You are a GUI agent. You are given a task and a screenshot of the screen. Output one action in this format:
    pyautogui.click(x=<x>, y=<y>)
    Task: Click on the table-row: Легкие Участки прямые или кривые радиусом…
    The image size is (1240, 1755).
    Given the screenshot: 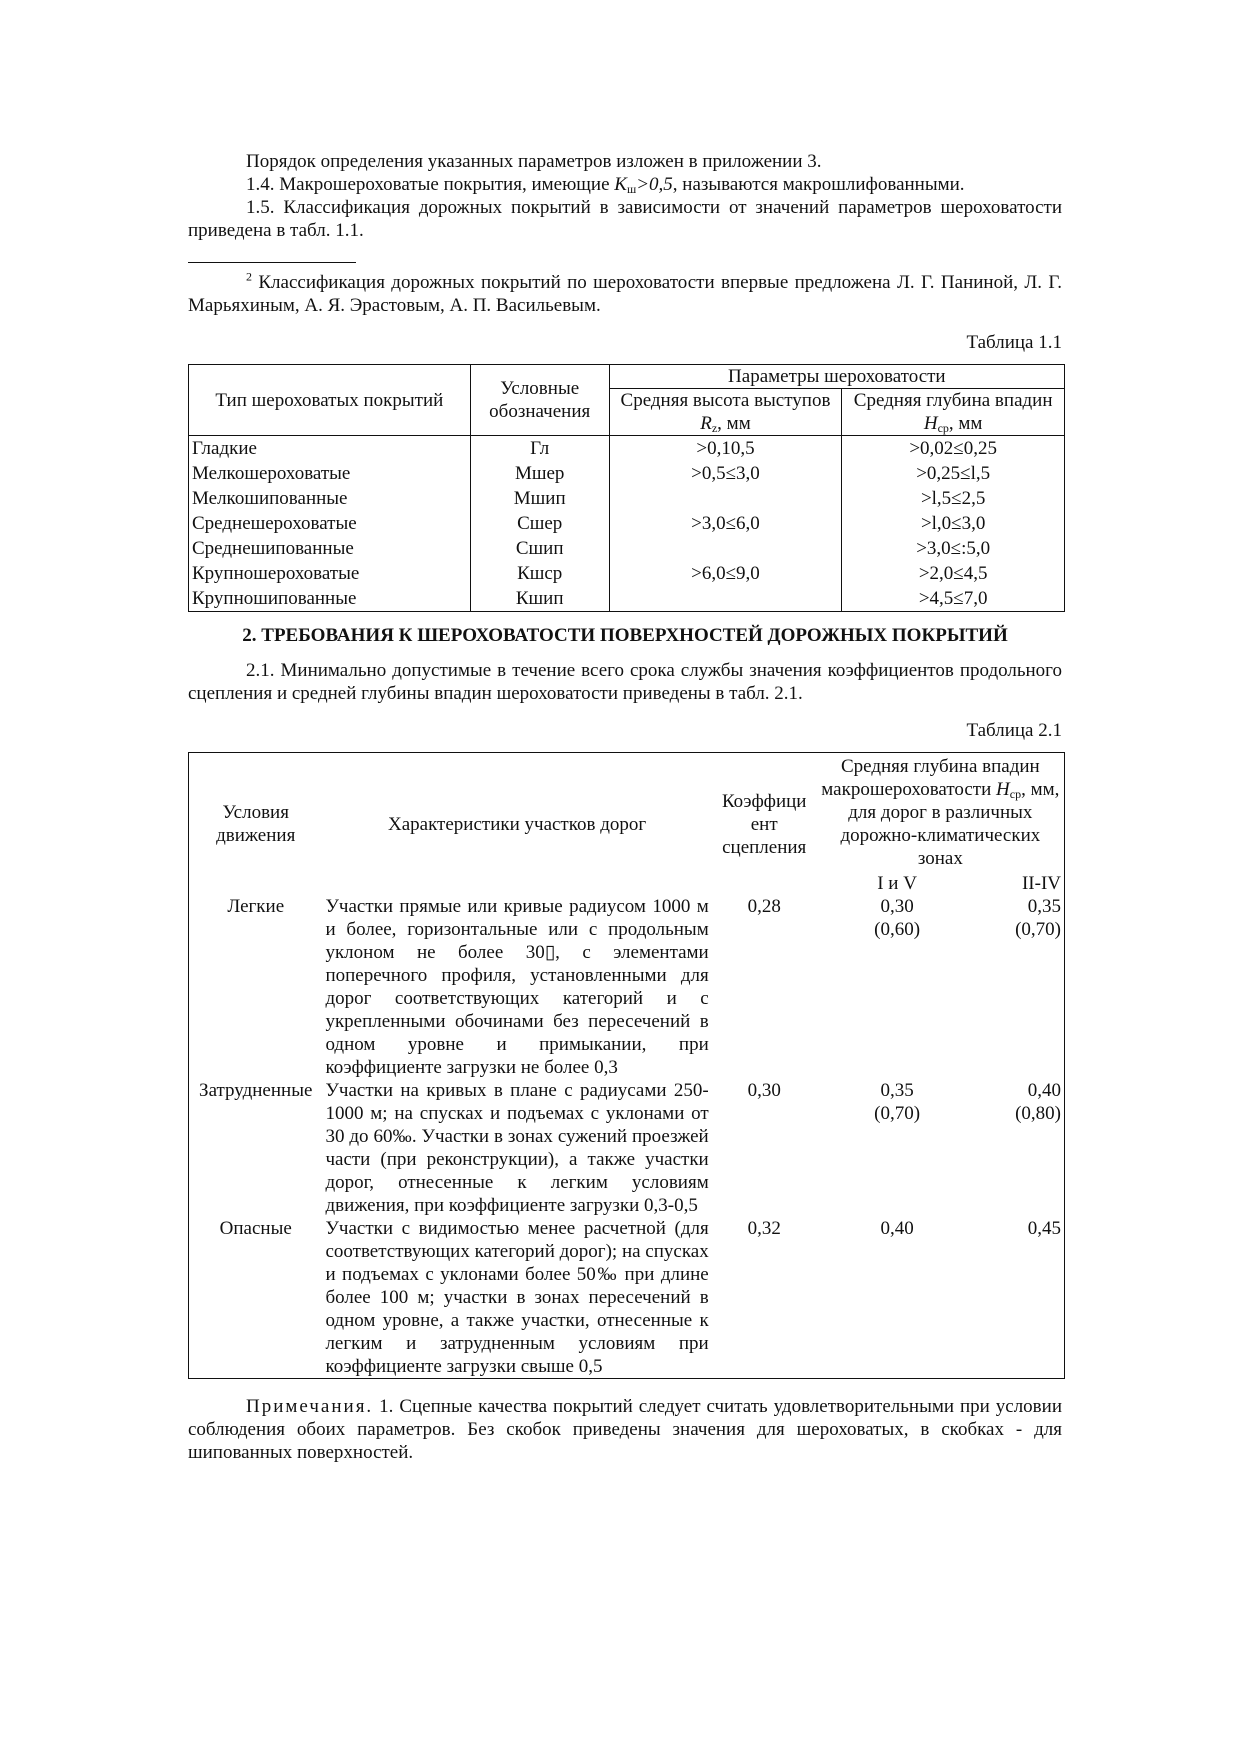 What is the action you would take?
    pyautogui.click(x=627, y=987)
    